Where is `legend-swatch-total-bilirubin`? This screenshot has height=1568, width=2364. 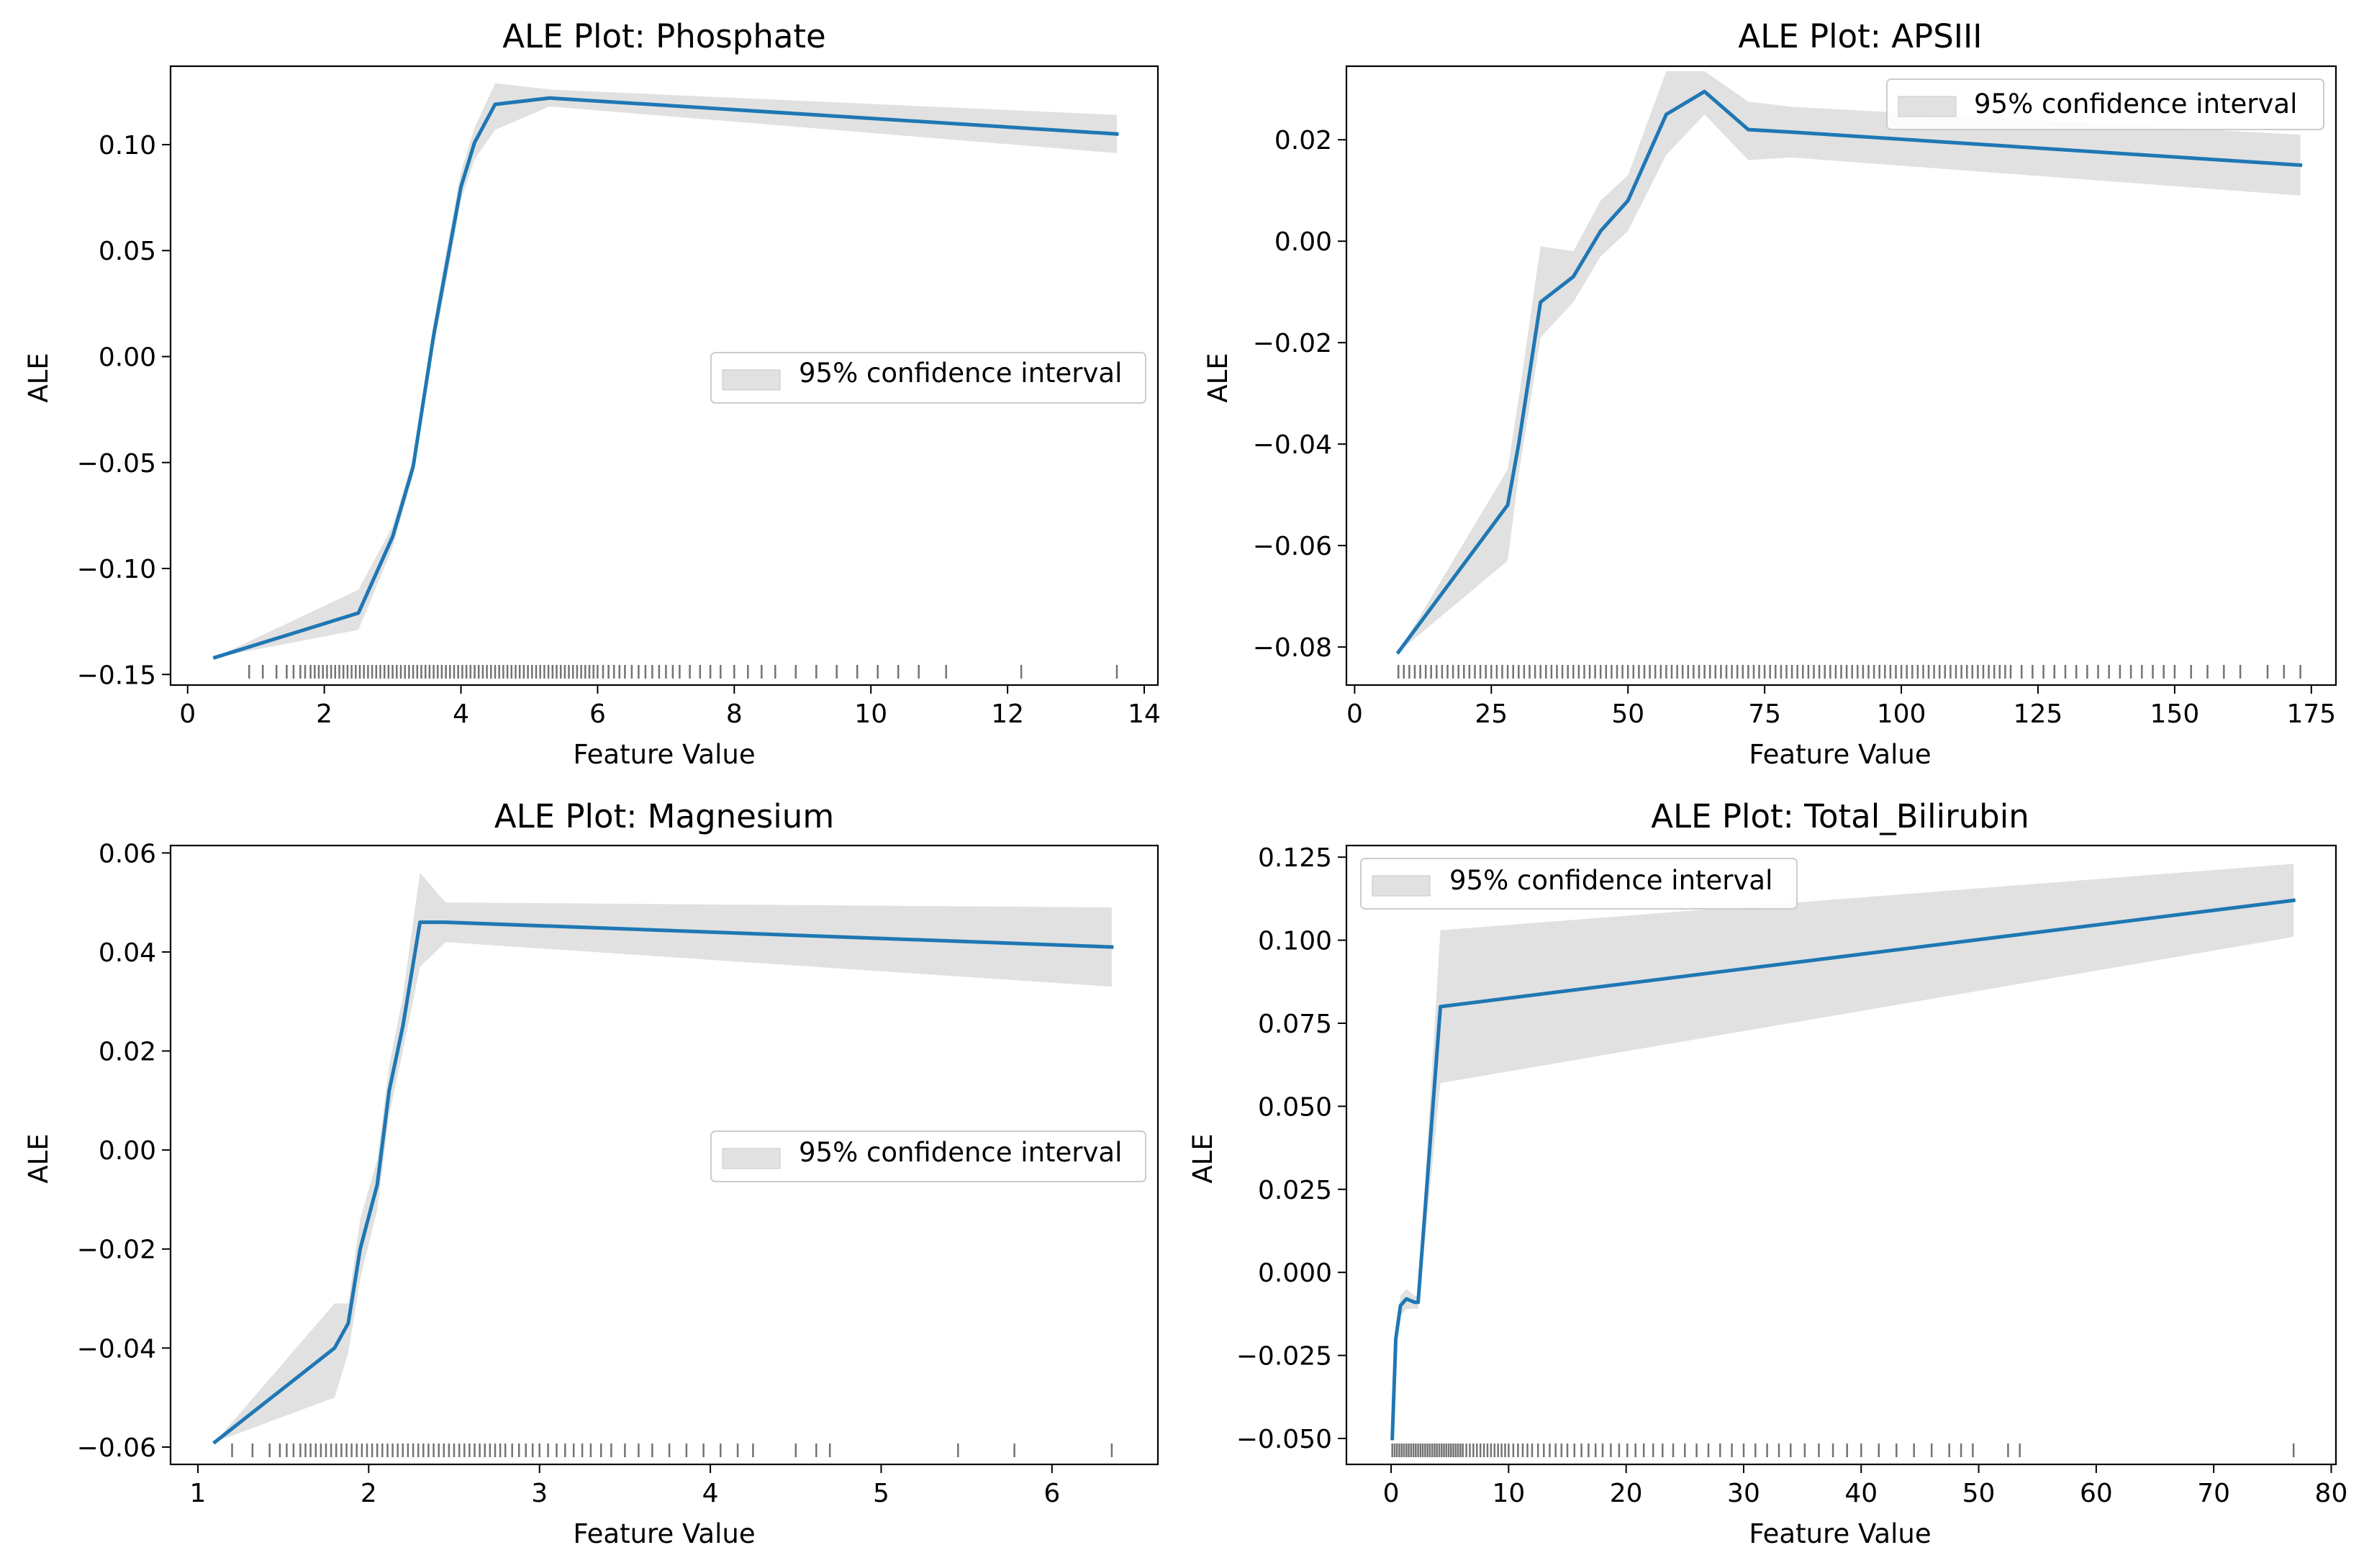 legend-swatch-total-bilirubin is located at coordinates (1401, 886).